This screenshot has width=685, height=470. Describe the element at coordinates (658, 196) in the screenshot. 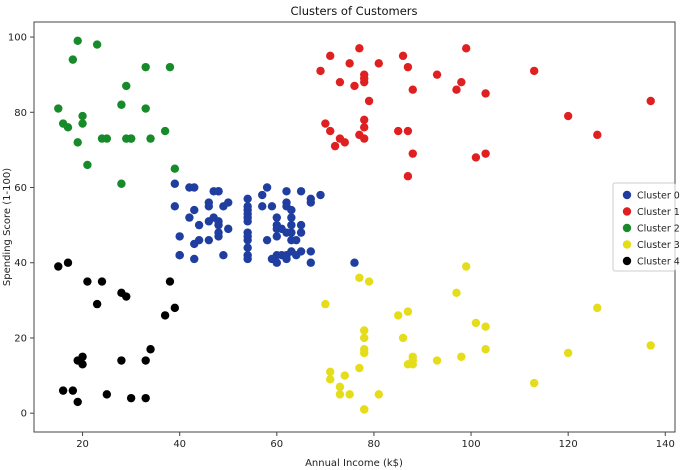

I see `legend-label: Cluster 0` at that location.